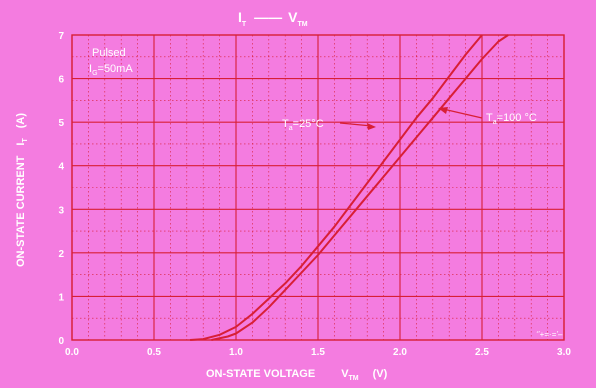 The height and width of the screenshot is (388, 596). What do you see at coordinates (111, 70) in the screenshot?
I see `note-gate-current: IG=50mA` at bounding box center [111, 70].